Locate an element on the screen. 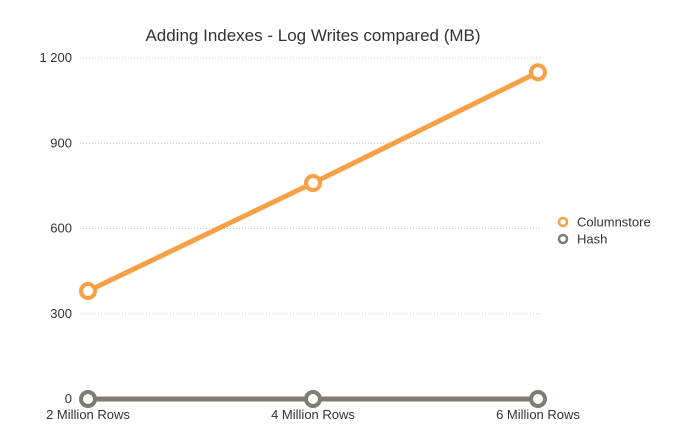 The height and width of the screenshot is (439, 700). legend-label: Columnstore is located at coordinates (614, 222).